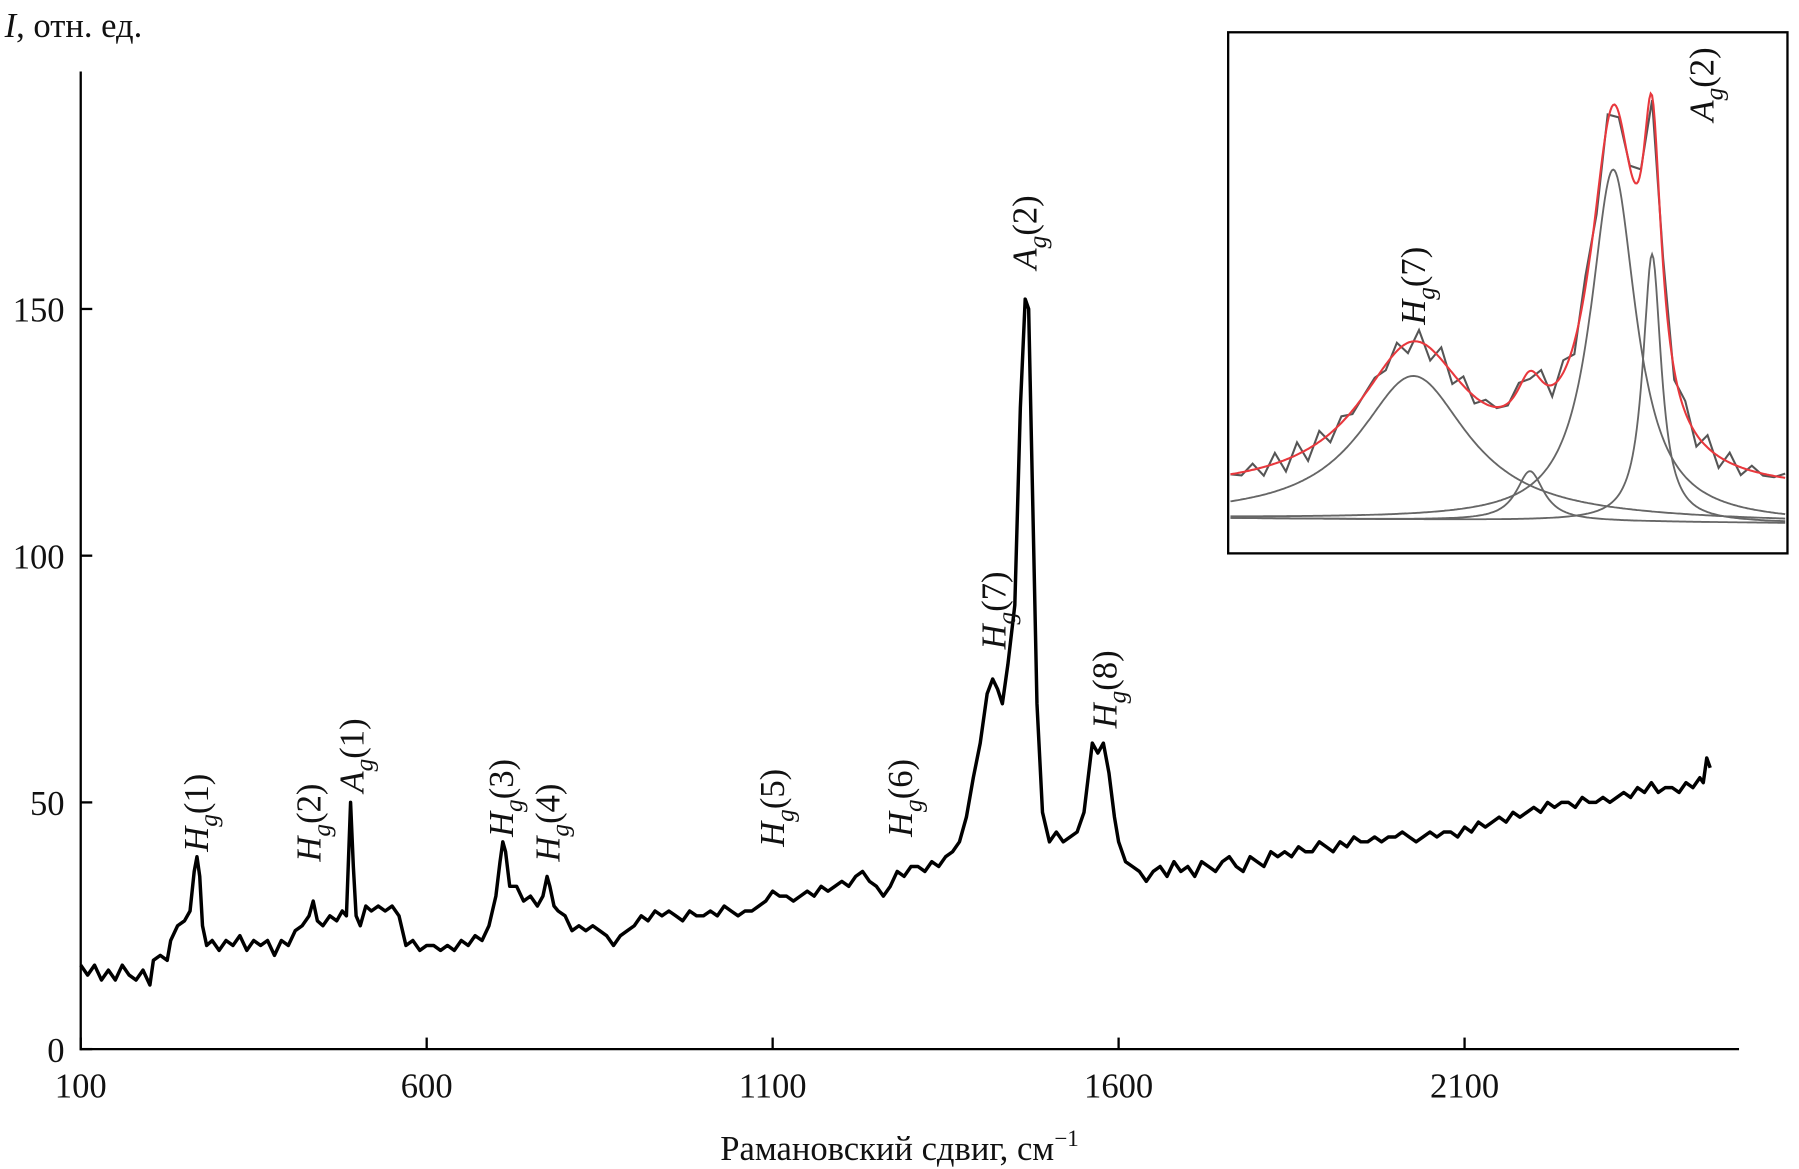  I want to click on x-axis-title: Рамановский сдвиг, см−1, so click(899, 1146).